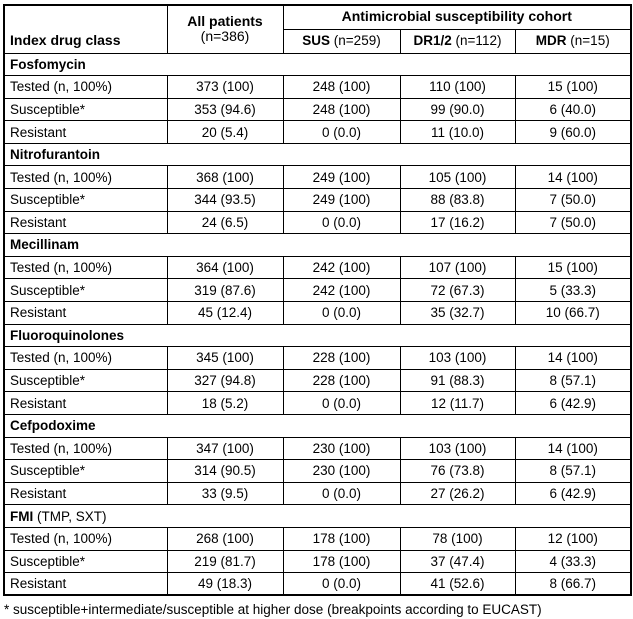  Describe the element at coordinates (573, 41) in the screenshot. I see `col-header-mdr: MDR (n=15)` at that location.